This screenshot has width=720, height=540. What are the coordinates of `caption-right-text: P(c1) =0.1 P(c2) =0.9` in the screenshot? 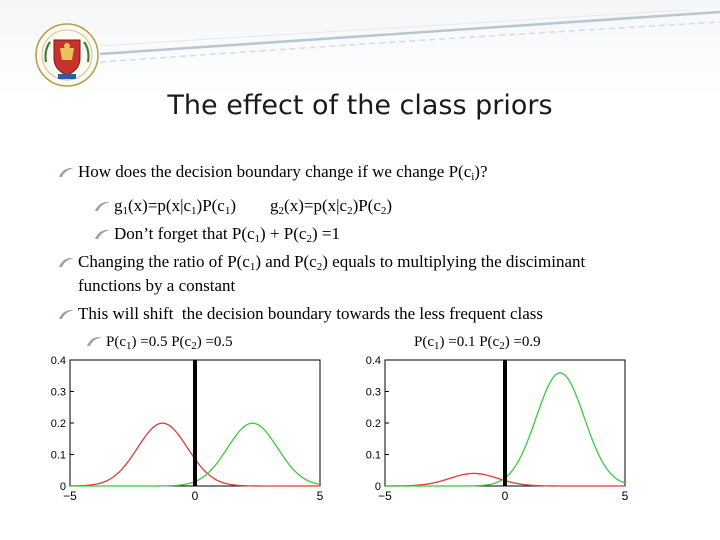 It's located at (477, 343).